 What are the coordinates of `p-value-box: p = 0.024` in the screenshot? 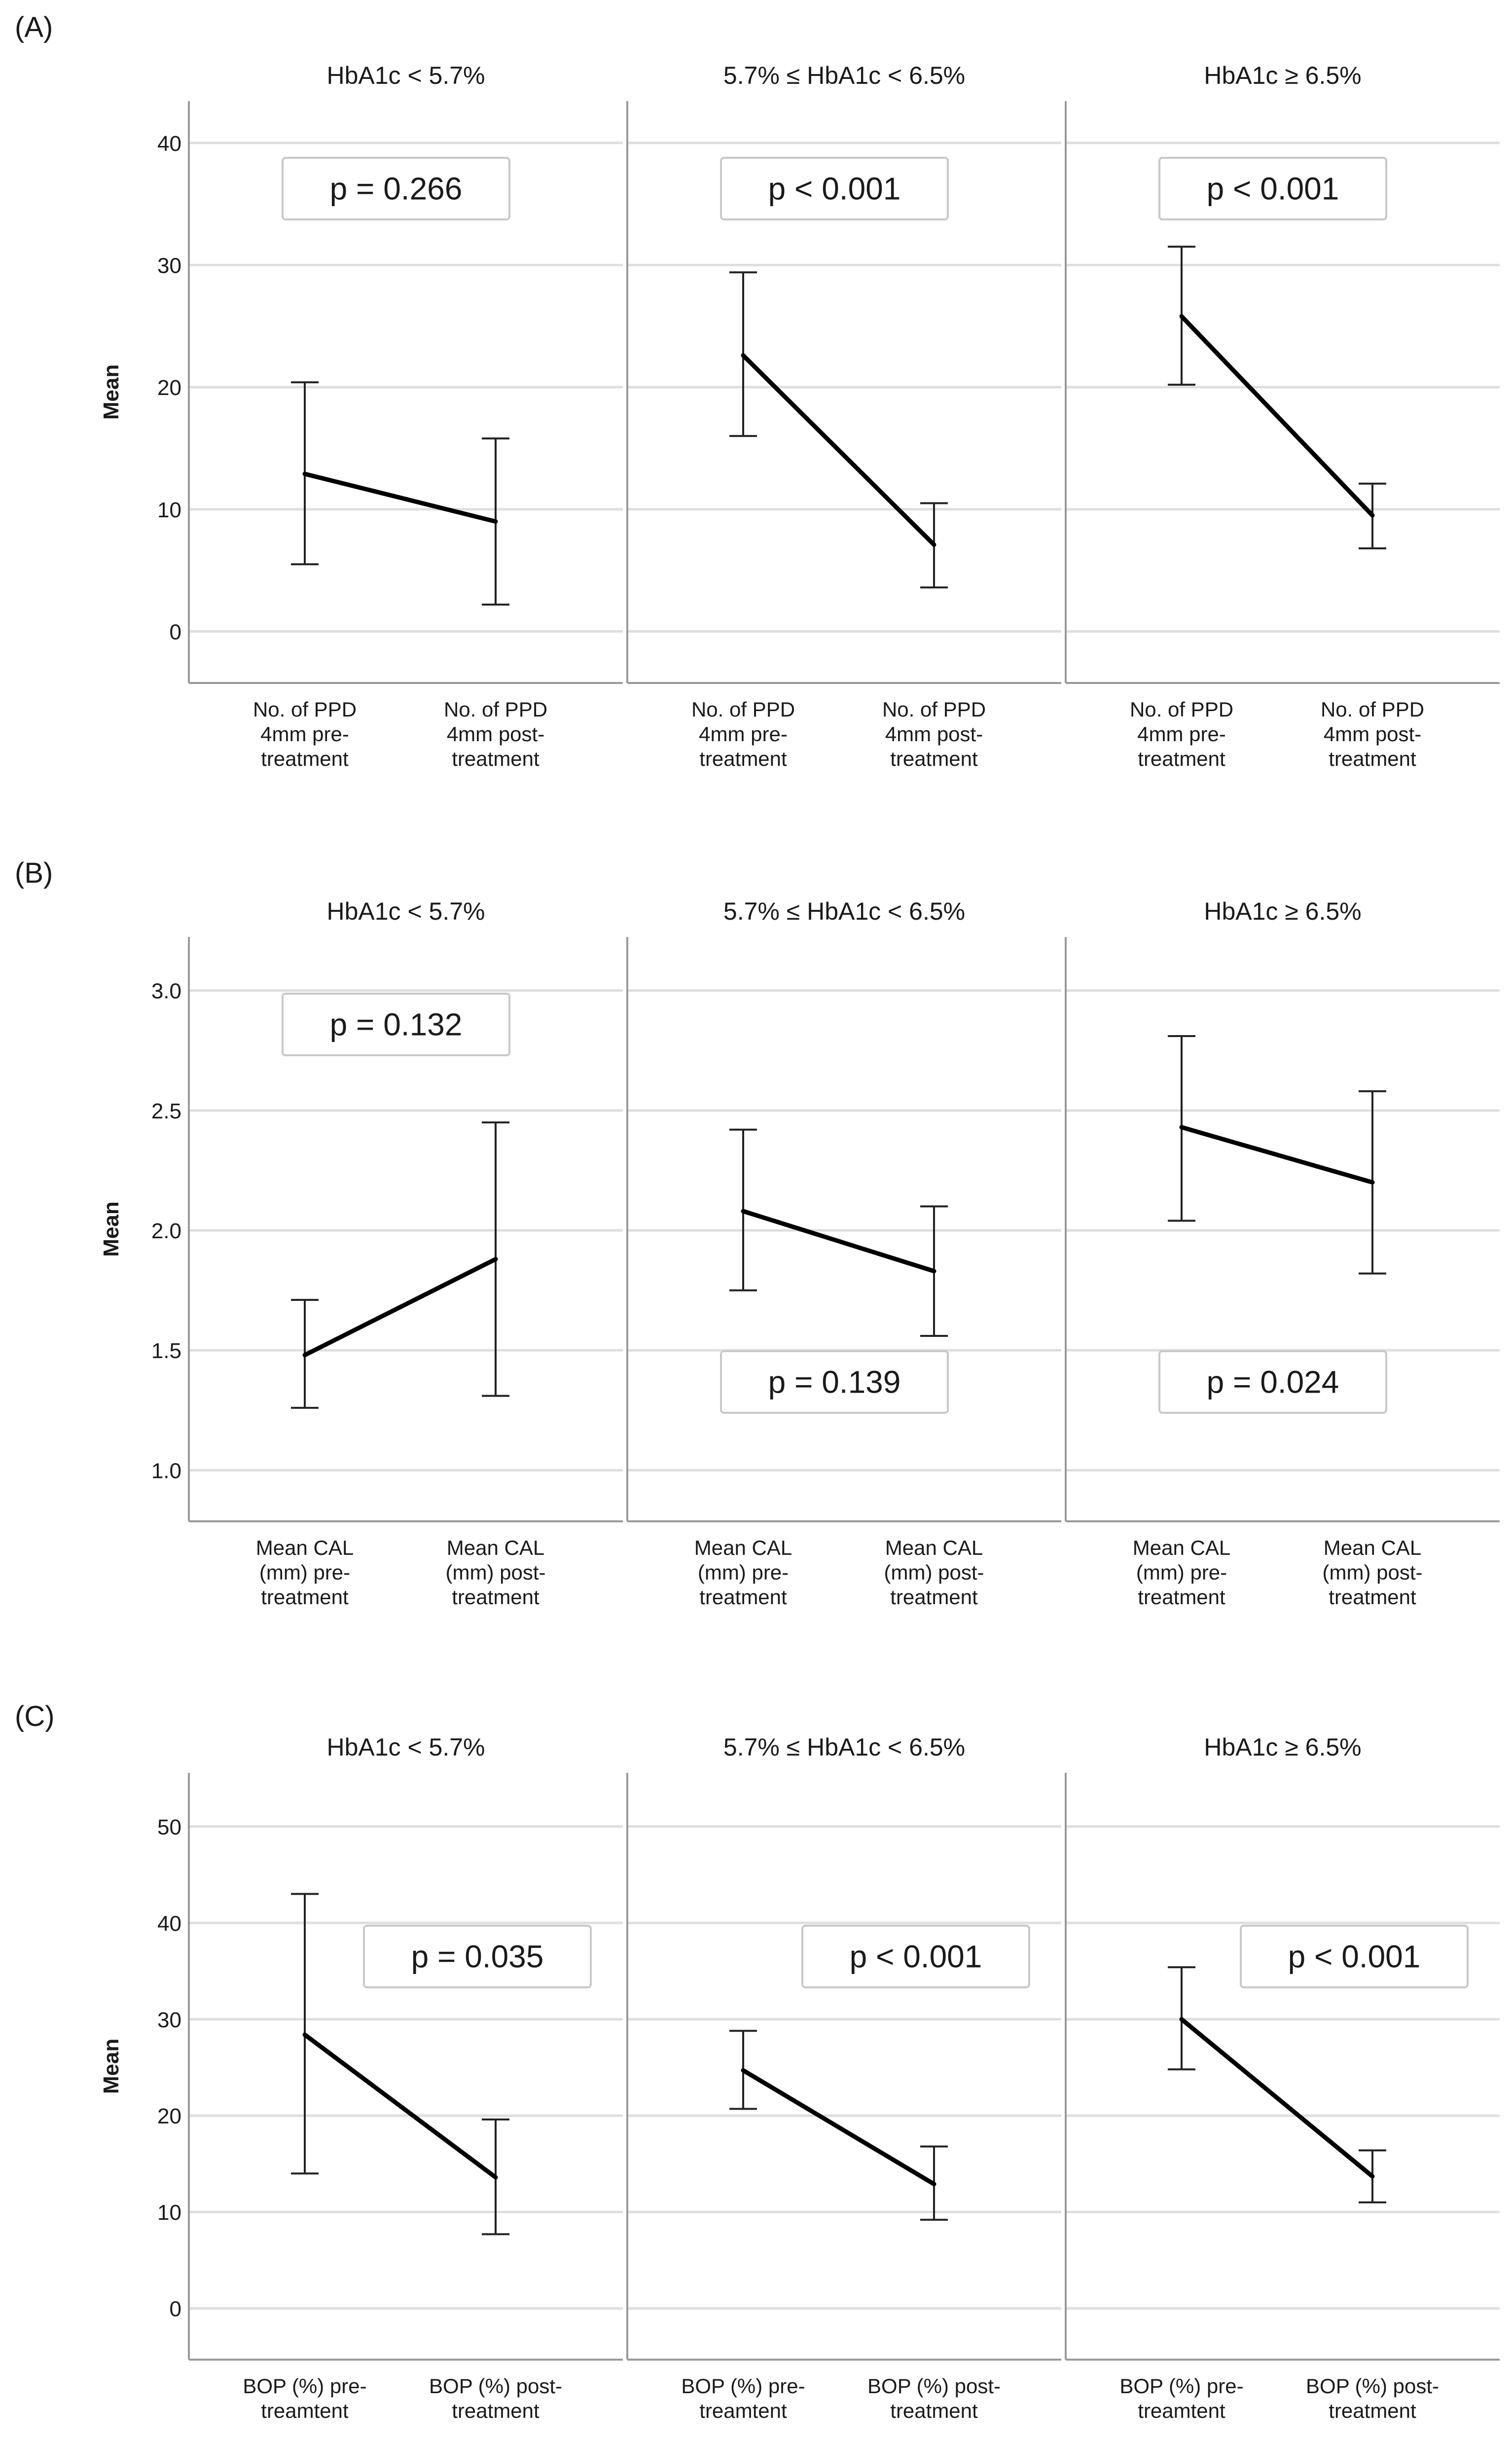 It's located at (1272, 1382).